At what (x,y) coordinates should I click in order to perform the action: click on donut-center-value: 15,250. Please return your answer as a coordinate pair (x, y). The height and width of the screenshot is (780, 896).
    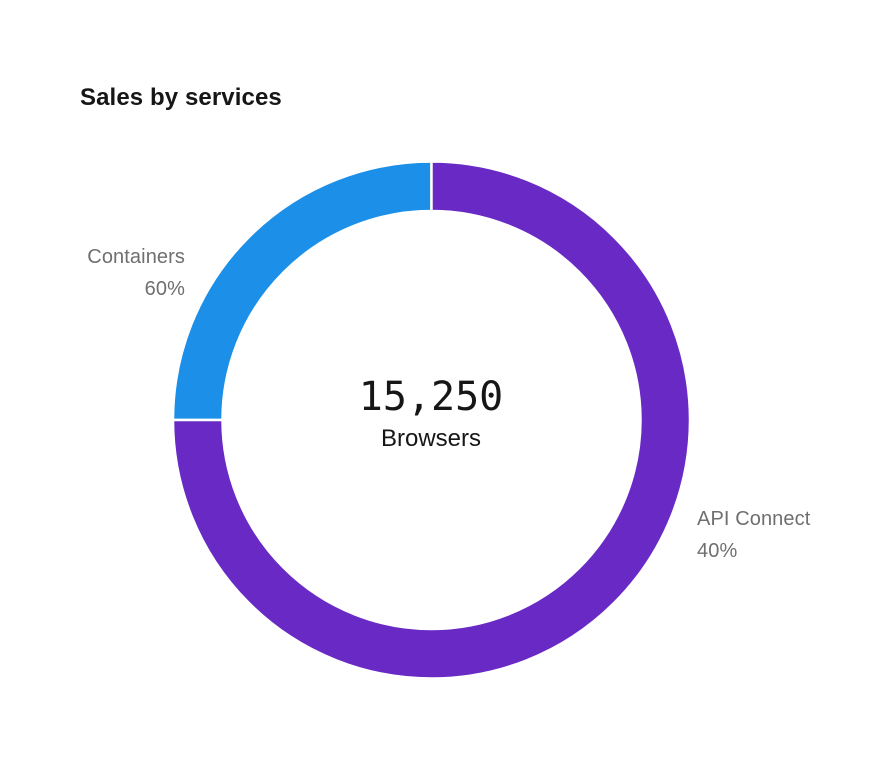
    Looking at the image, I should click on (431, 397).